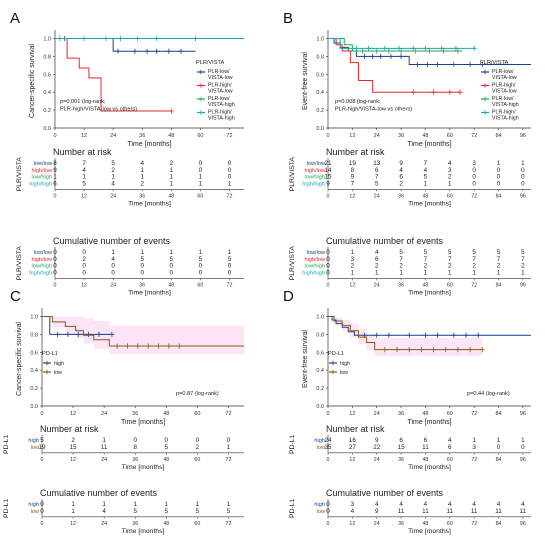  Describe the element at coordinates (104, 414) in the screenshot. I see `x-tick-label: 24` at that location.